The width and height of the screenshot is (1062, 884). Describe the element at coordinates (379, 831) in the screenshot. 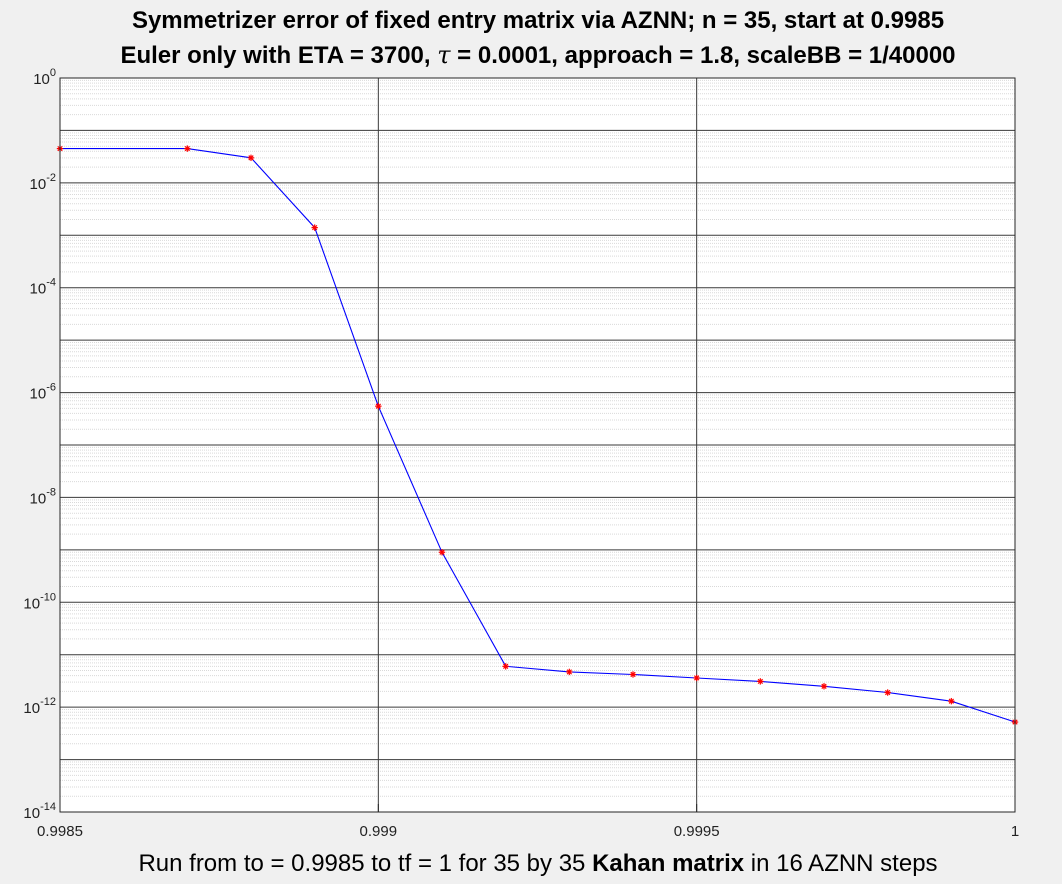

I see `x-tick-label: 0.999` at that location.